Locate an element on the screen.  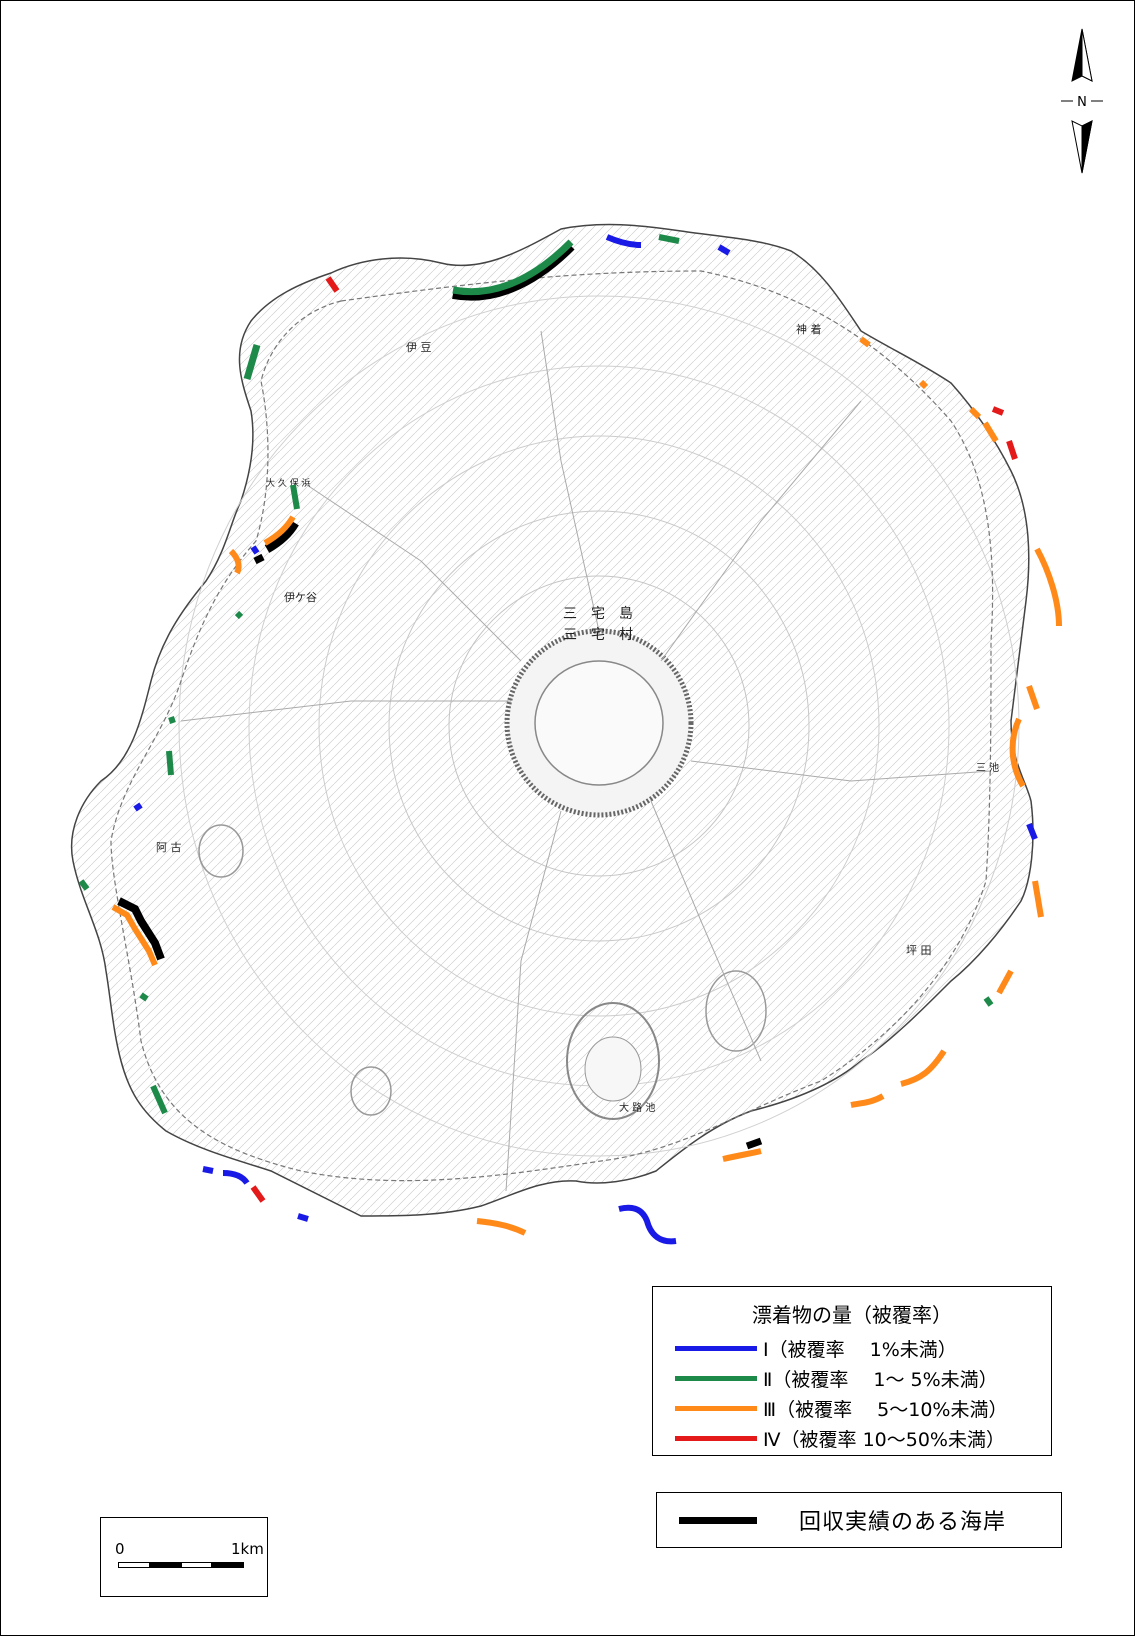
recovery-label: 回収実績のある海岸 is located at coordinates (903, 1522).